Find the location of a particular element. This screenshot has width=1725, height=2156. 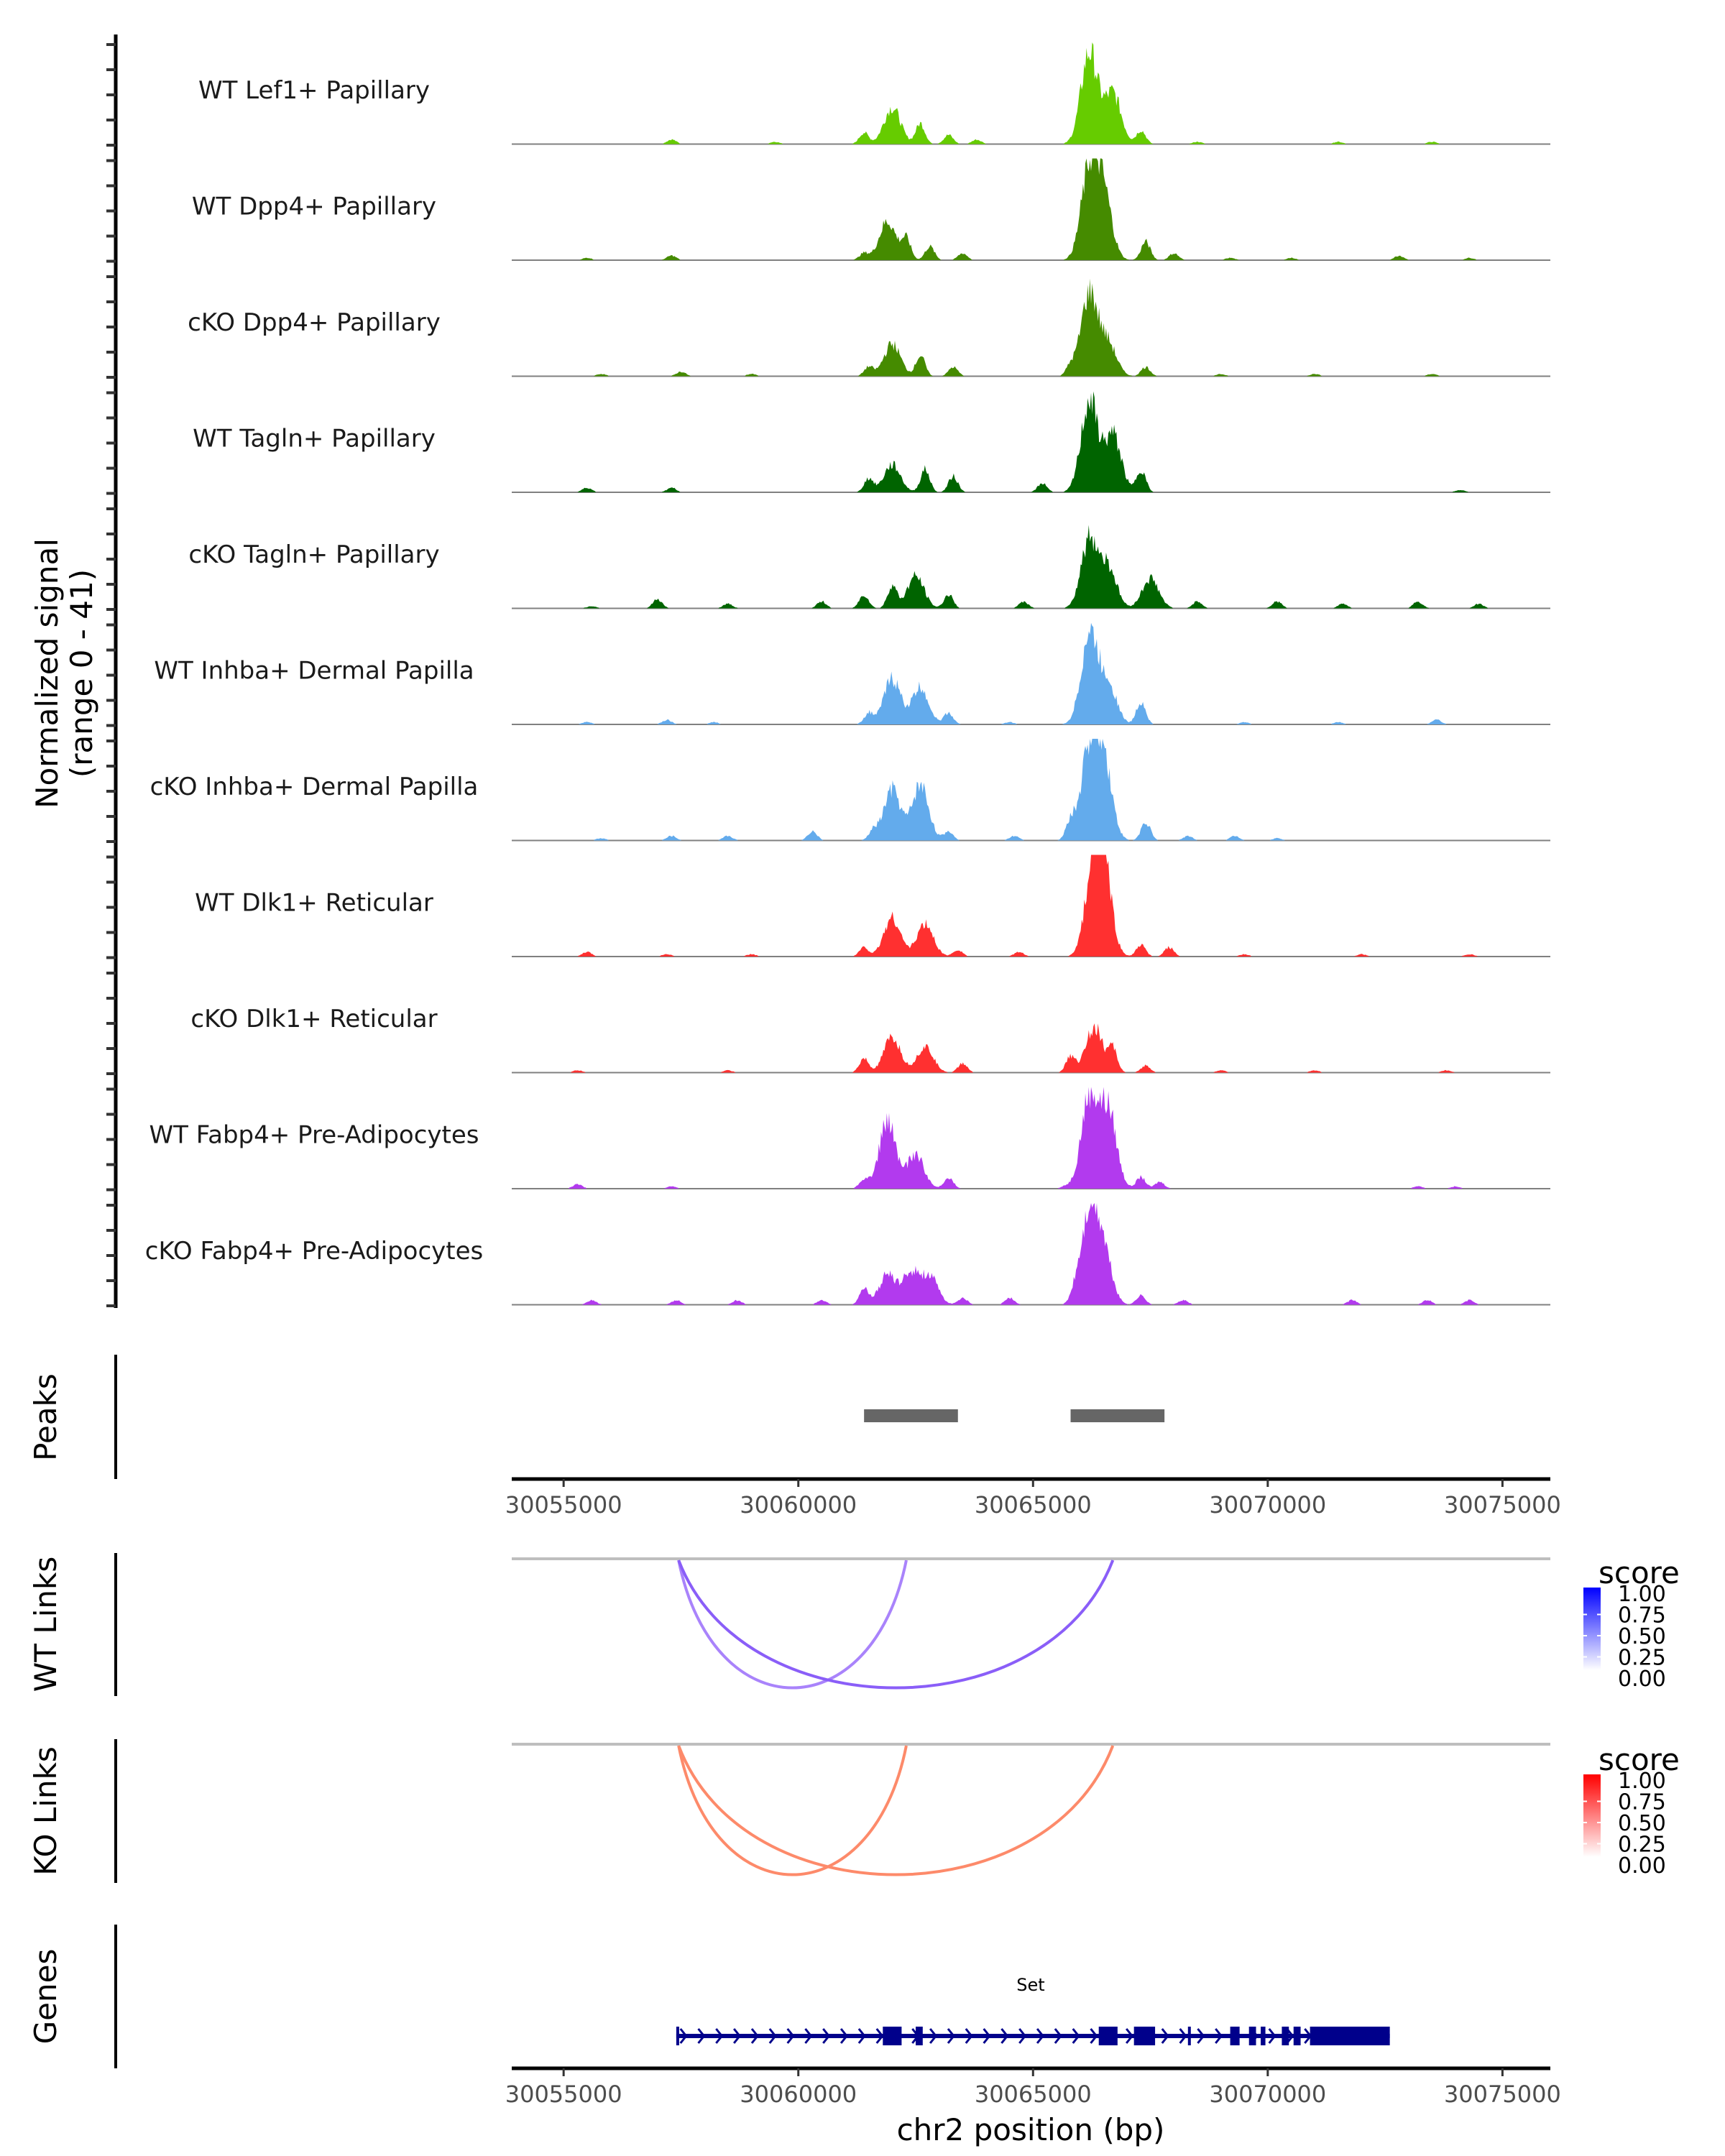

peak-regions is located at coordinates (1014, 1415).